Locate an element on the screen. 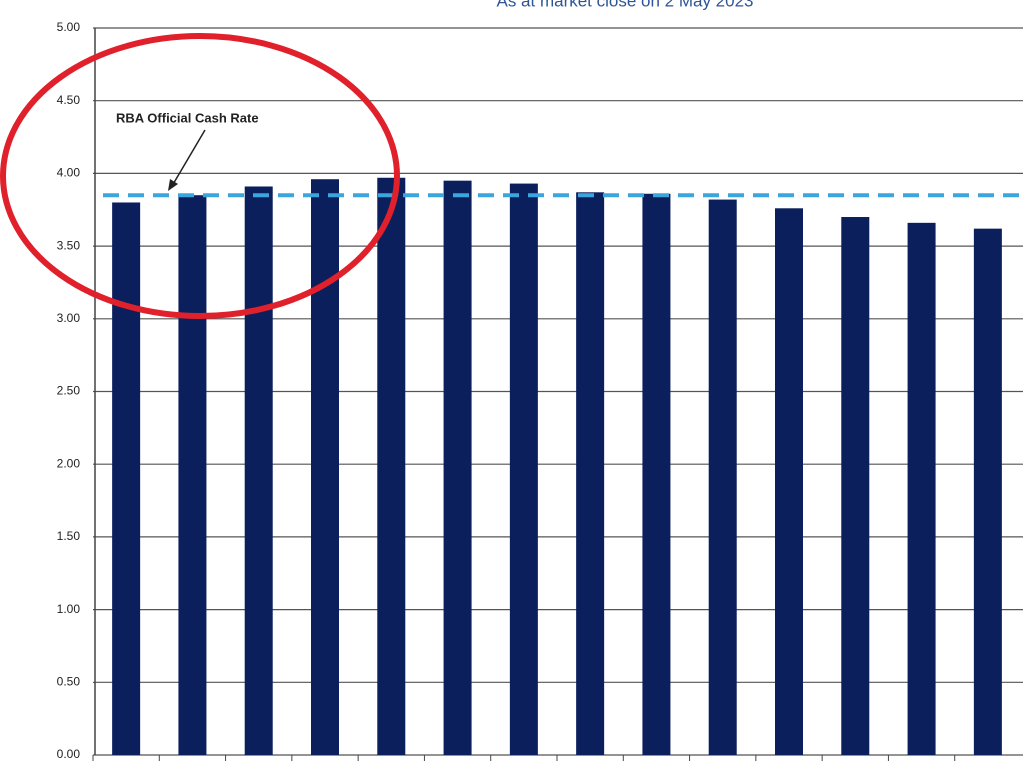 The width and height of the screenshot is (1023, 767). annotation-arrowhead is located at coordinates (173, 185).